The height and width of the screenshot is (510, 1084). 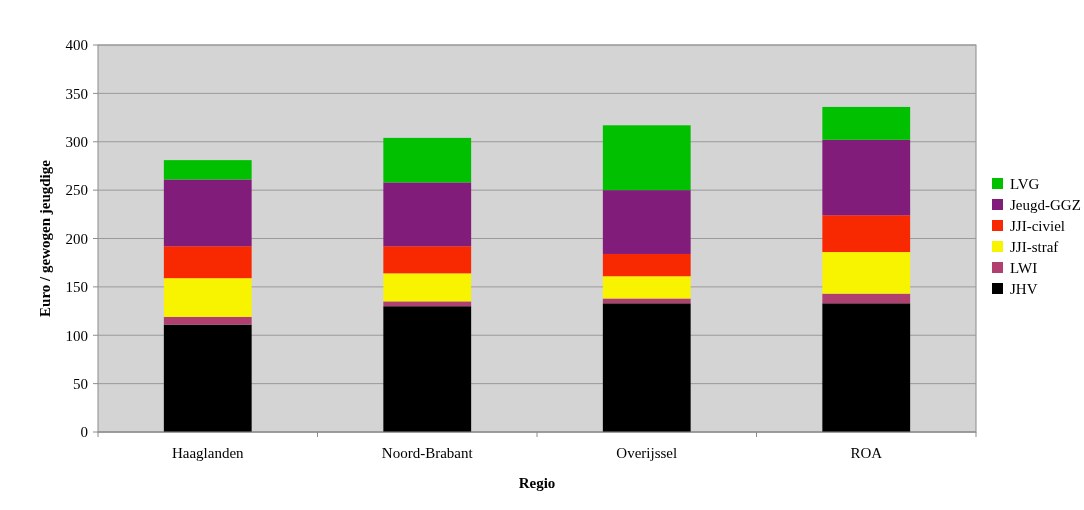 I want to click on x-tick-label: Overijssel, so click(x=647, y=453).